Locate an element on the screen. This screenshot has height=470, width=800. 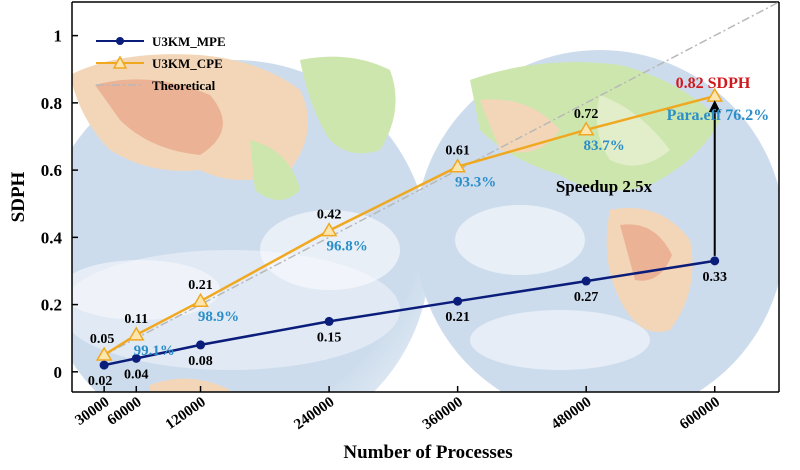
y-tick-label: 0.2 is located at coordinates (51, 305).